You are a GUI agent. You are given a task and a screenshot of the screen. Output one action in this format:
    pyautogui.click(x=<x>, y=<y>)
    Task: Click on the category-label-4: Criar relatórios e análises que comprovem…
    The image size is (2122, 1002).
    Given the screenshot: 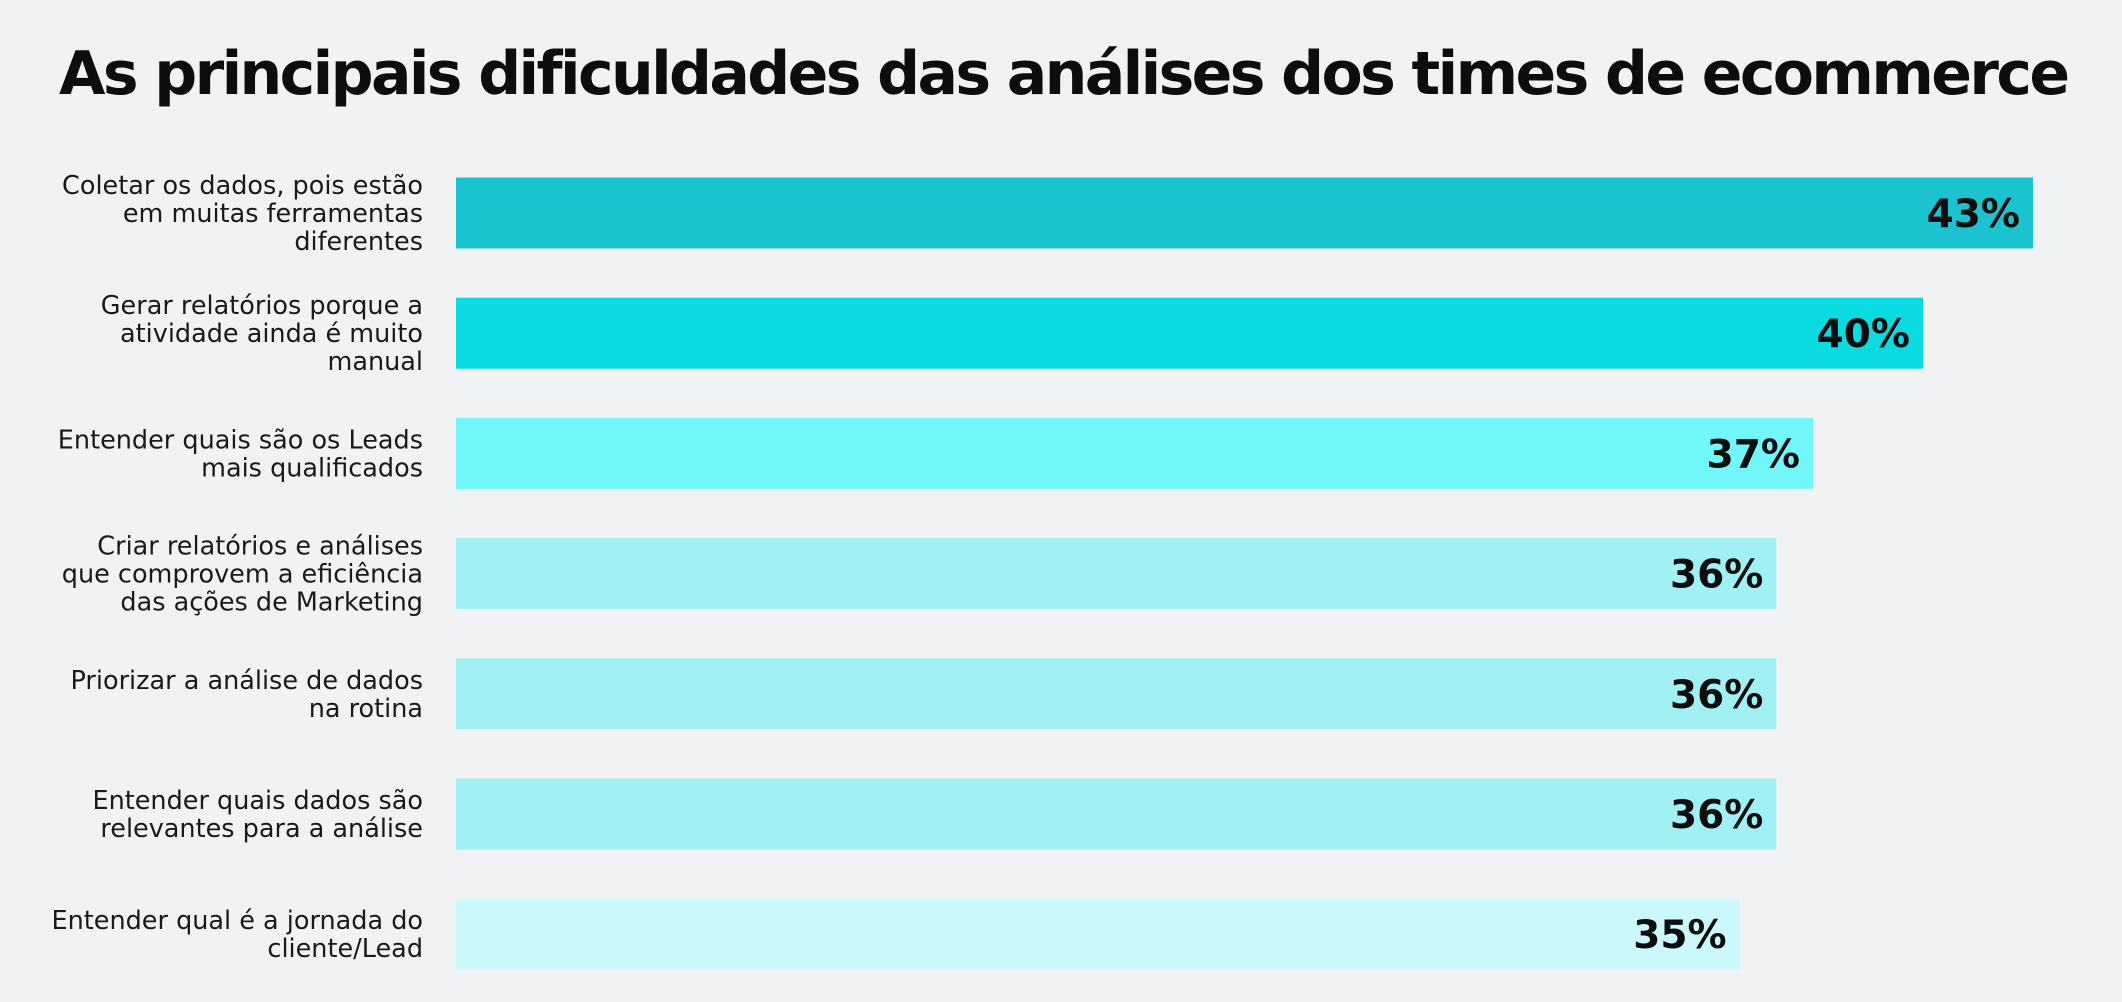 What is the action you would take?
    pyautogui.click(x=242, y=575)
    